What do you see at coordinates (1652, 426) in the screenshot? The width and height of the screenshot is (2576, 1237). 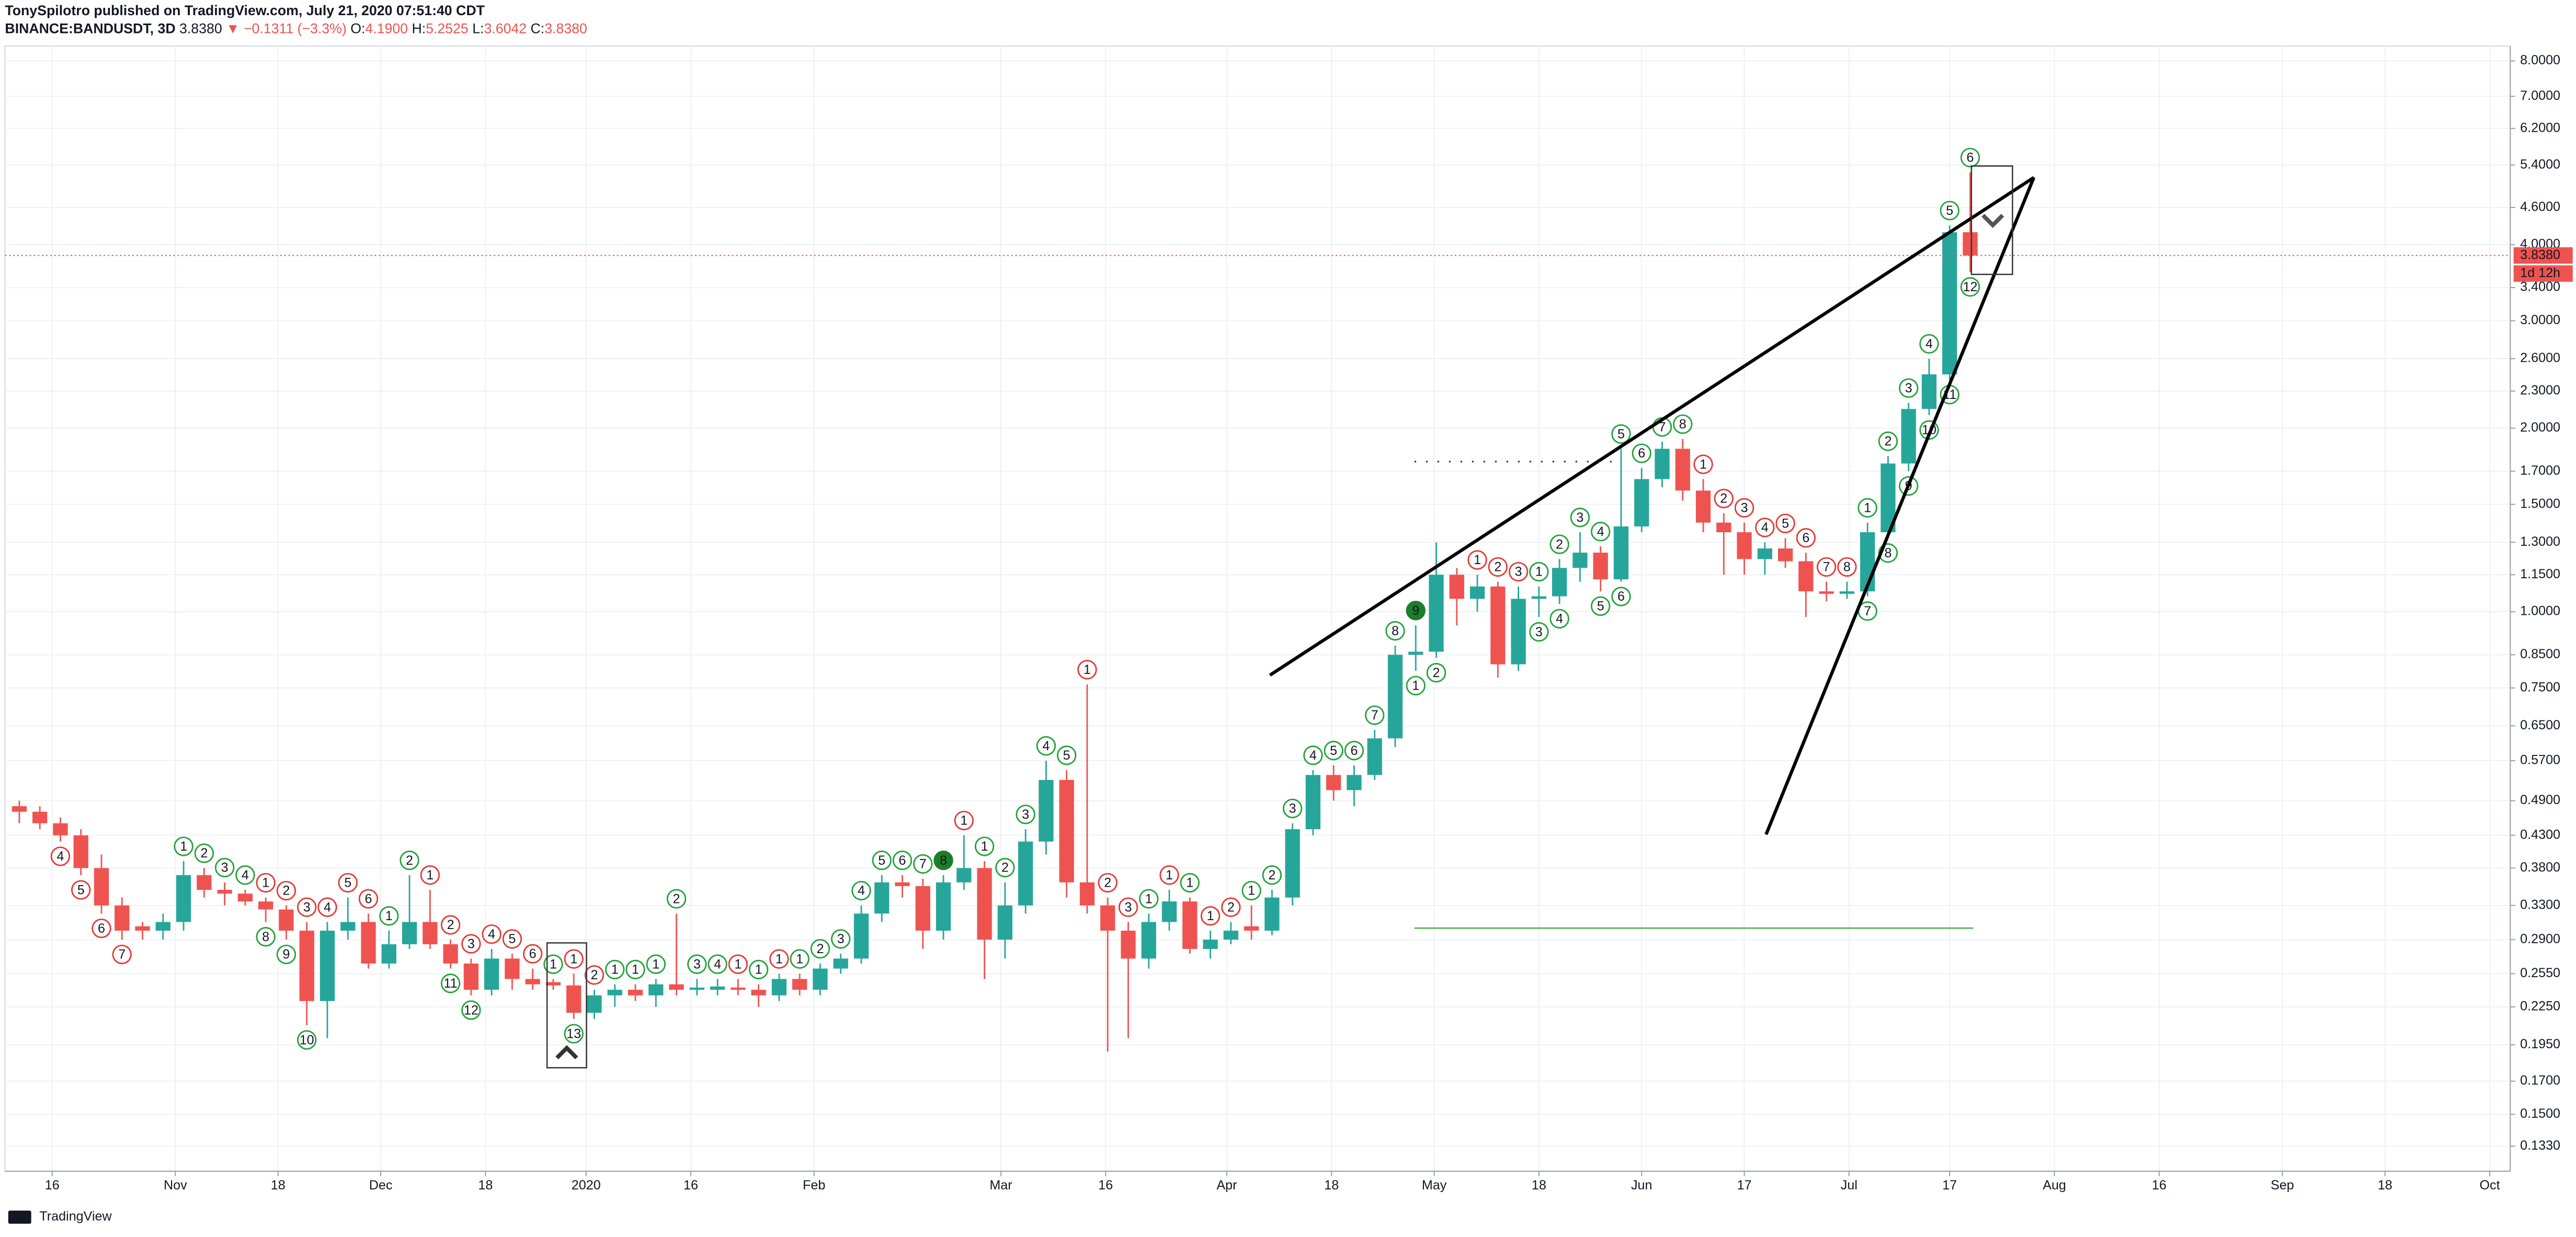 I see `trend-line` at bounding box center [1652, 426].